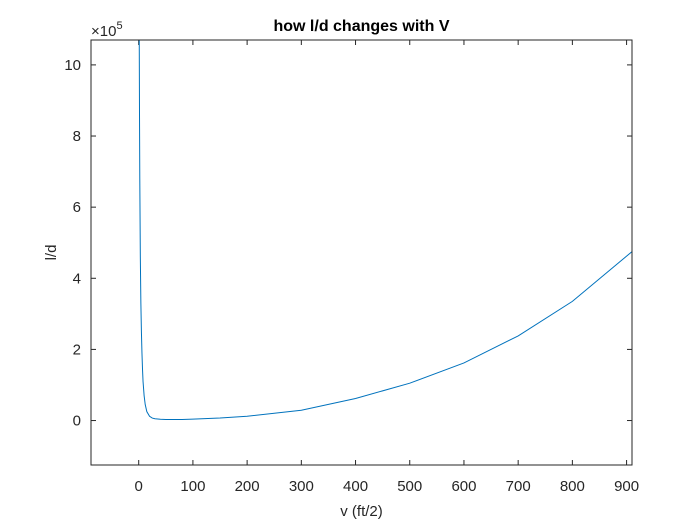  I want to click on x-tick-label: 300, so click(301, 486).